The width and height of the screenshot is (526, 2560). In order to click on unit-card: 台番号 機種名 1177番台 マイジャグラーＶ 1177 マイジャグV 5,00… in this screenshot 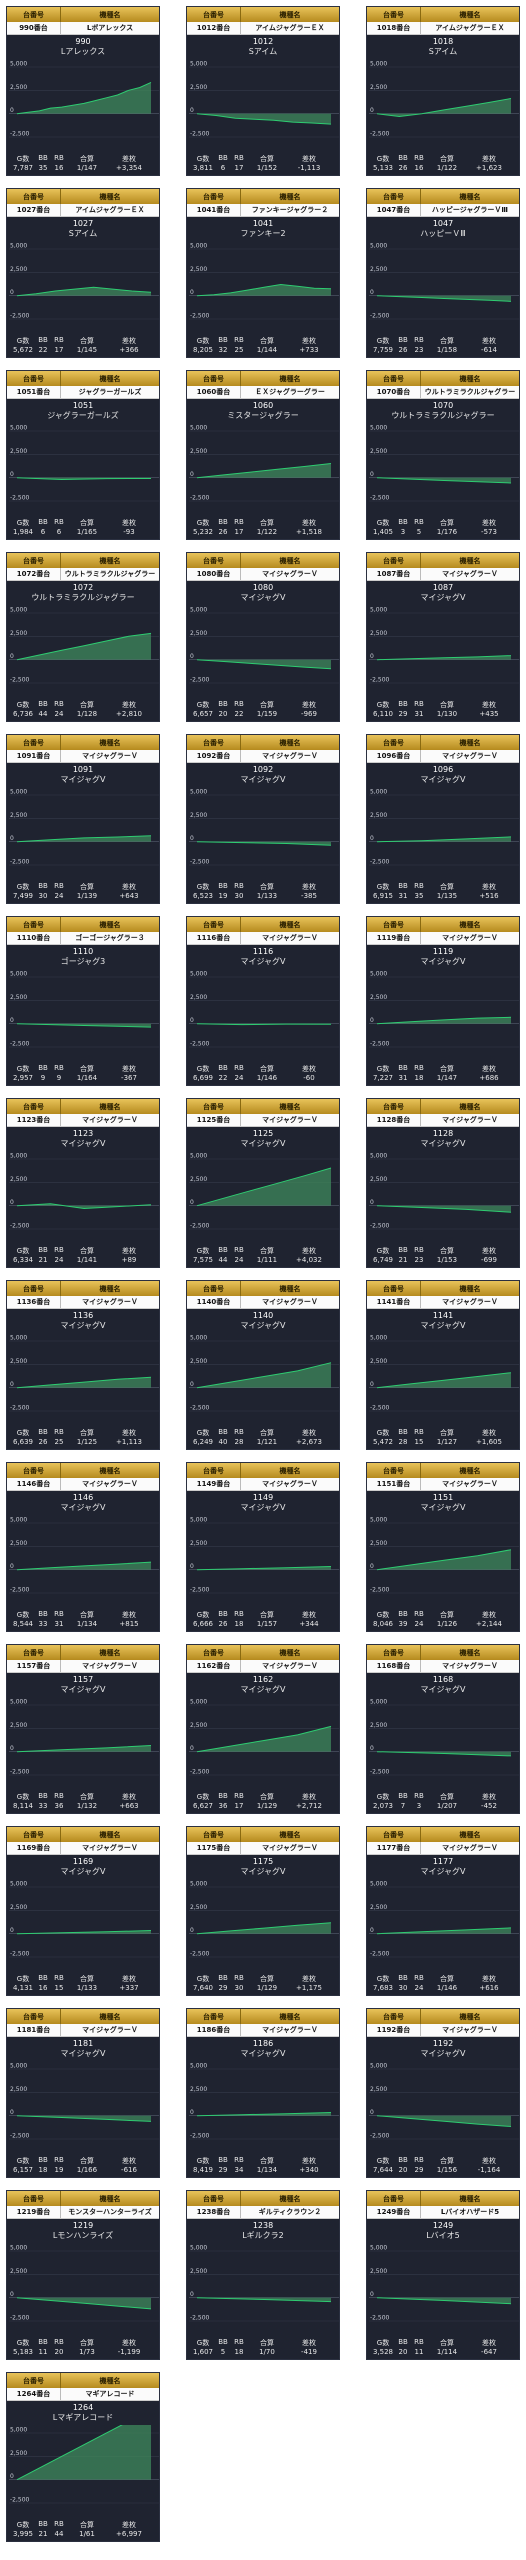, I will do `click(443, 1911)`.